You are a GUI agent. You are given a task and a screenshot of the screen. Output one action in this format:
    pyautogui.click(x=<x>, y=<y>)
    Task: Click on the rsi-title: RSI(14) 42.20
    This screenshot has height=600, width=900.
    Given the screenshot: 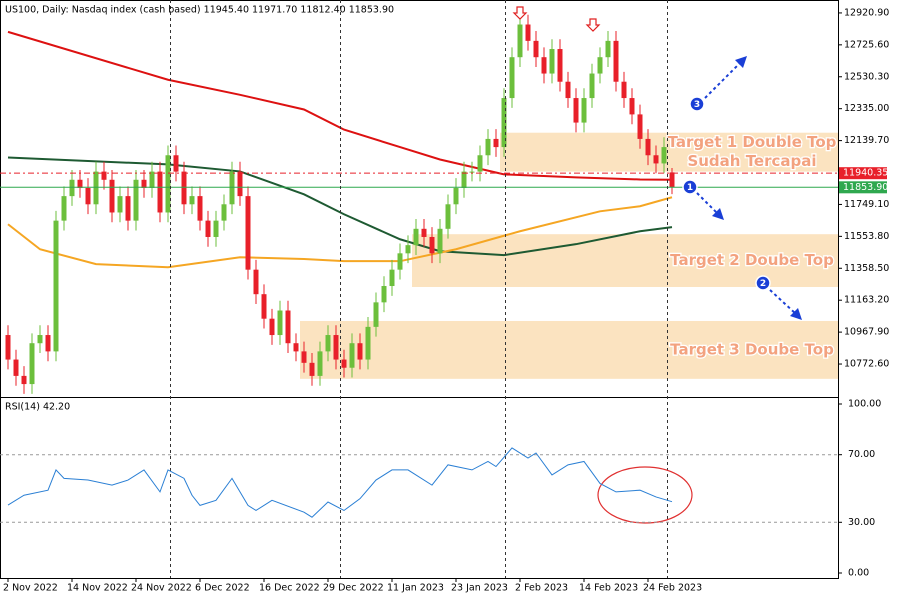 What is the action you would take?
    pyautogui.click(x=37, y=407)
    